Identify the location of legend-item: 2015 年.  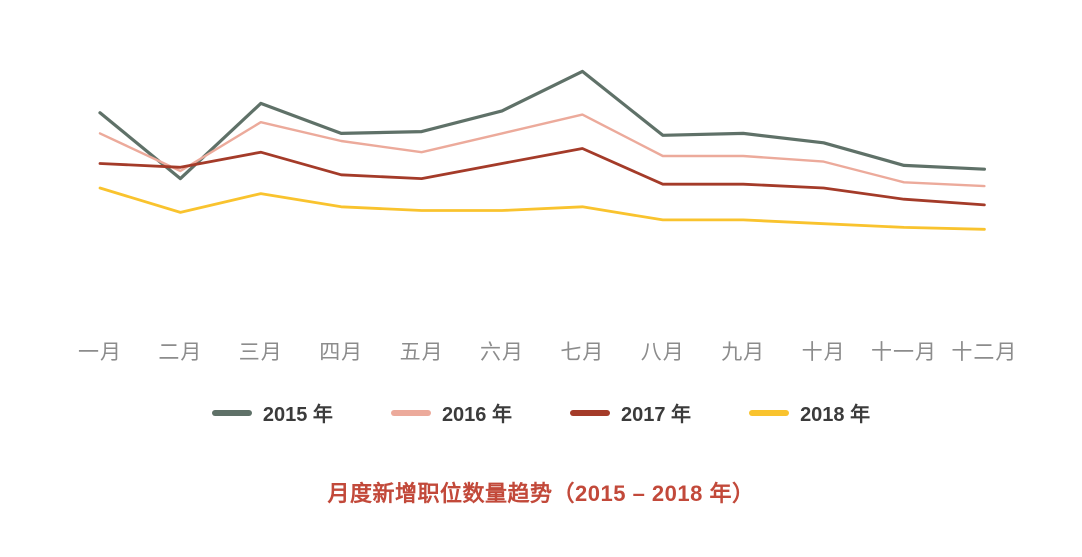
(272, 412).